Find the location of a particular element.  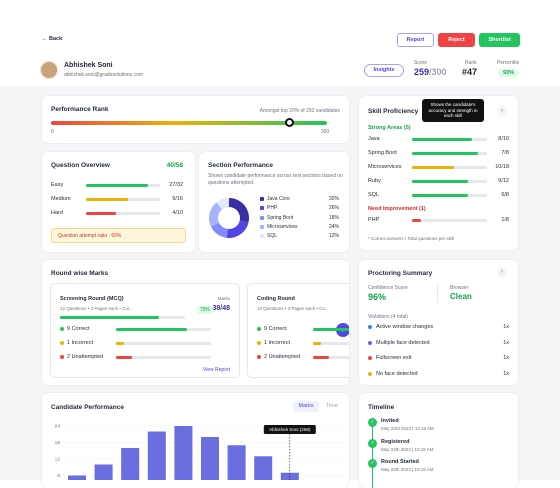

result-label: 9 Correct is located at coordinates (78, 329).